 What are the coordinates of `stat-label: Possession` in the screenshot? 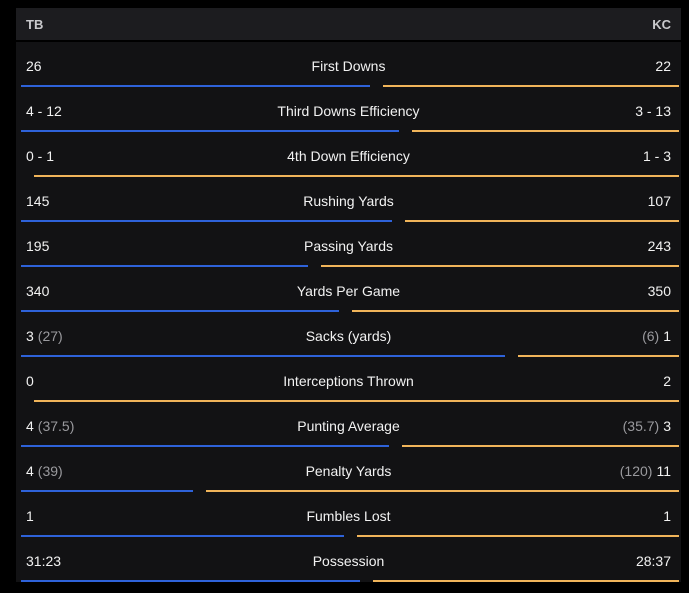 It's located at (348, 561).